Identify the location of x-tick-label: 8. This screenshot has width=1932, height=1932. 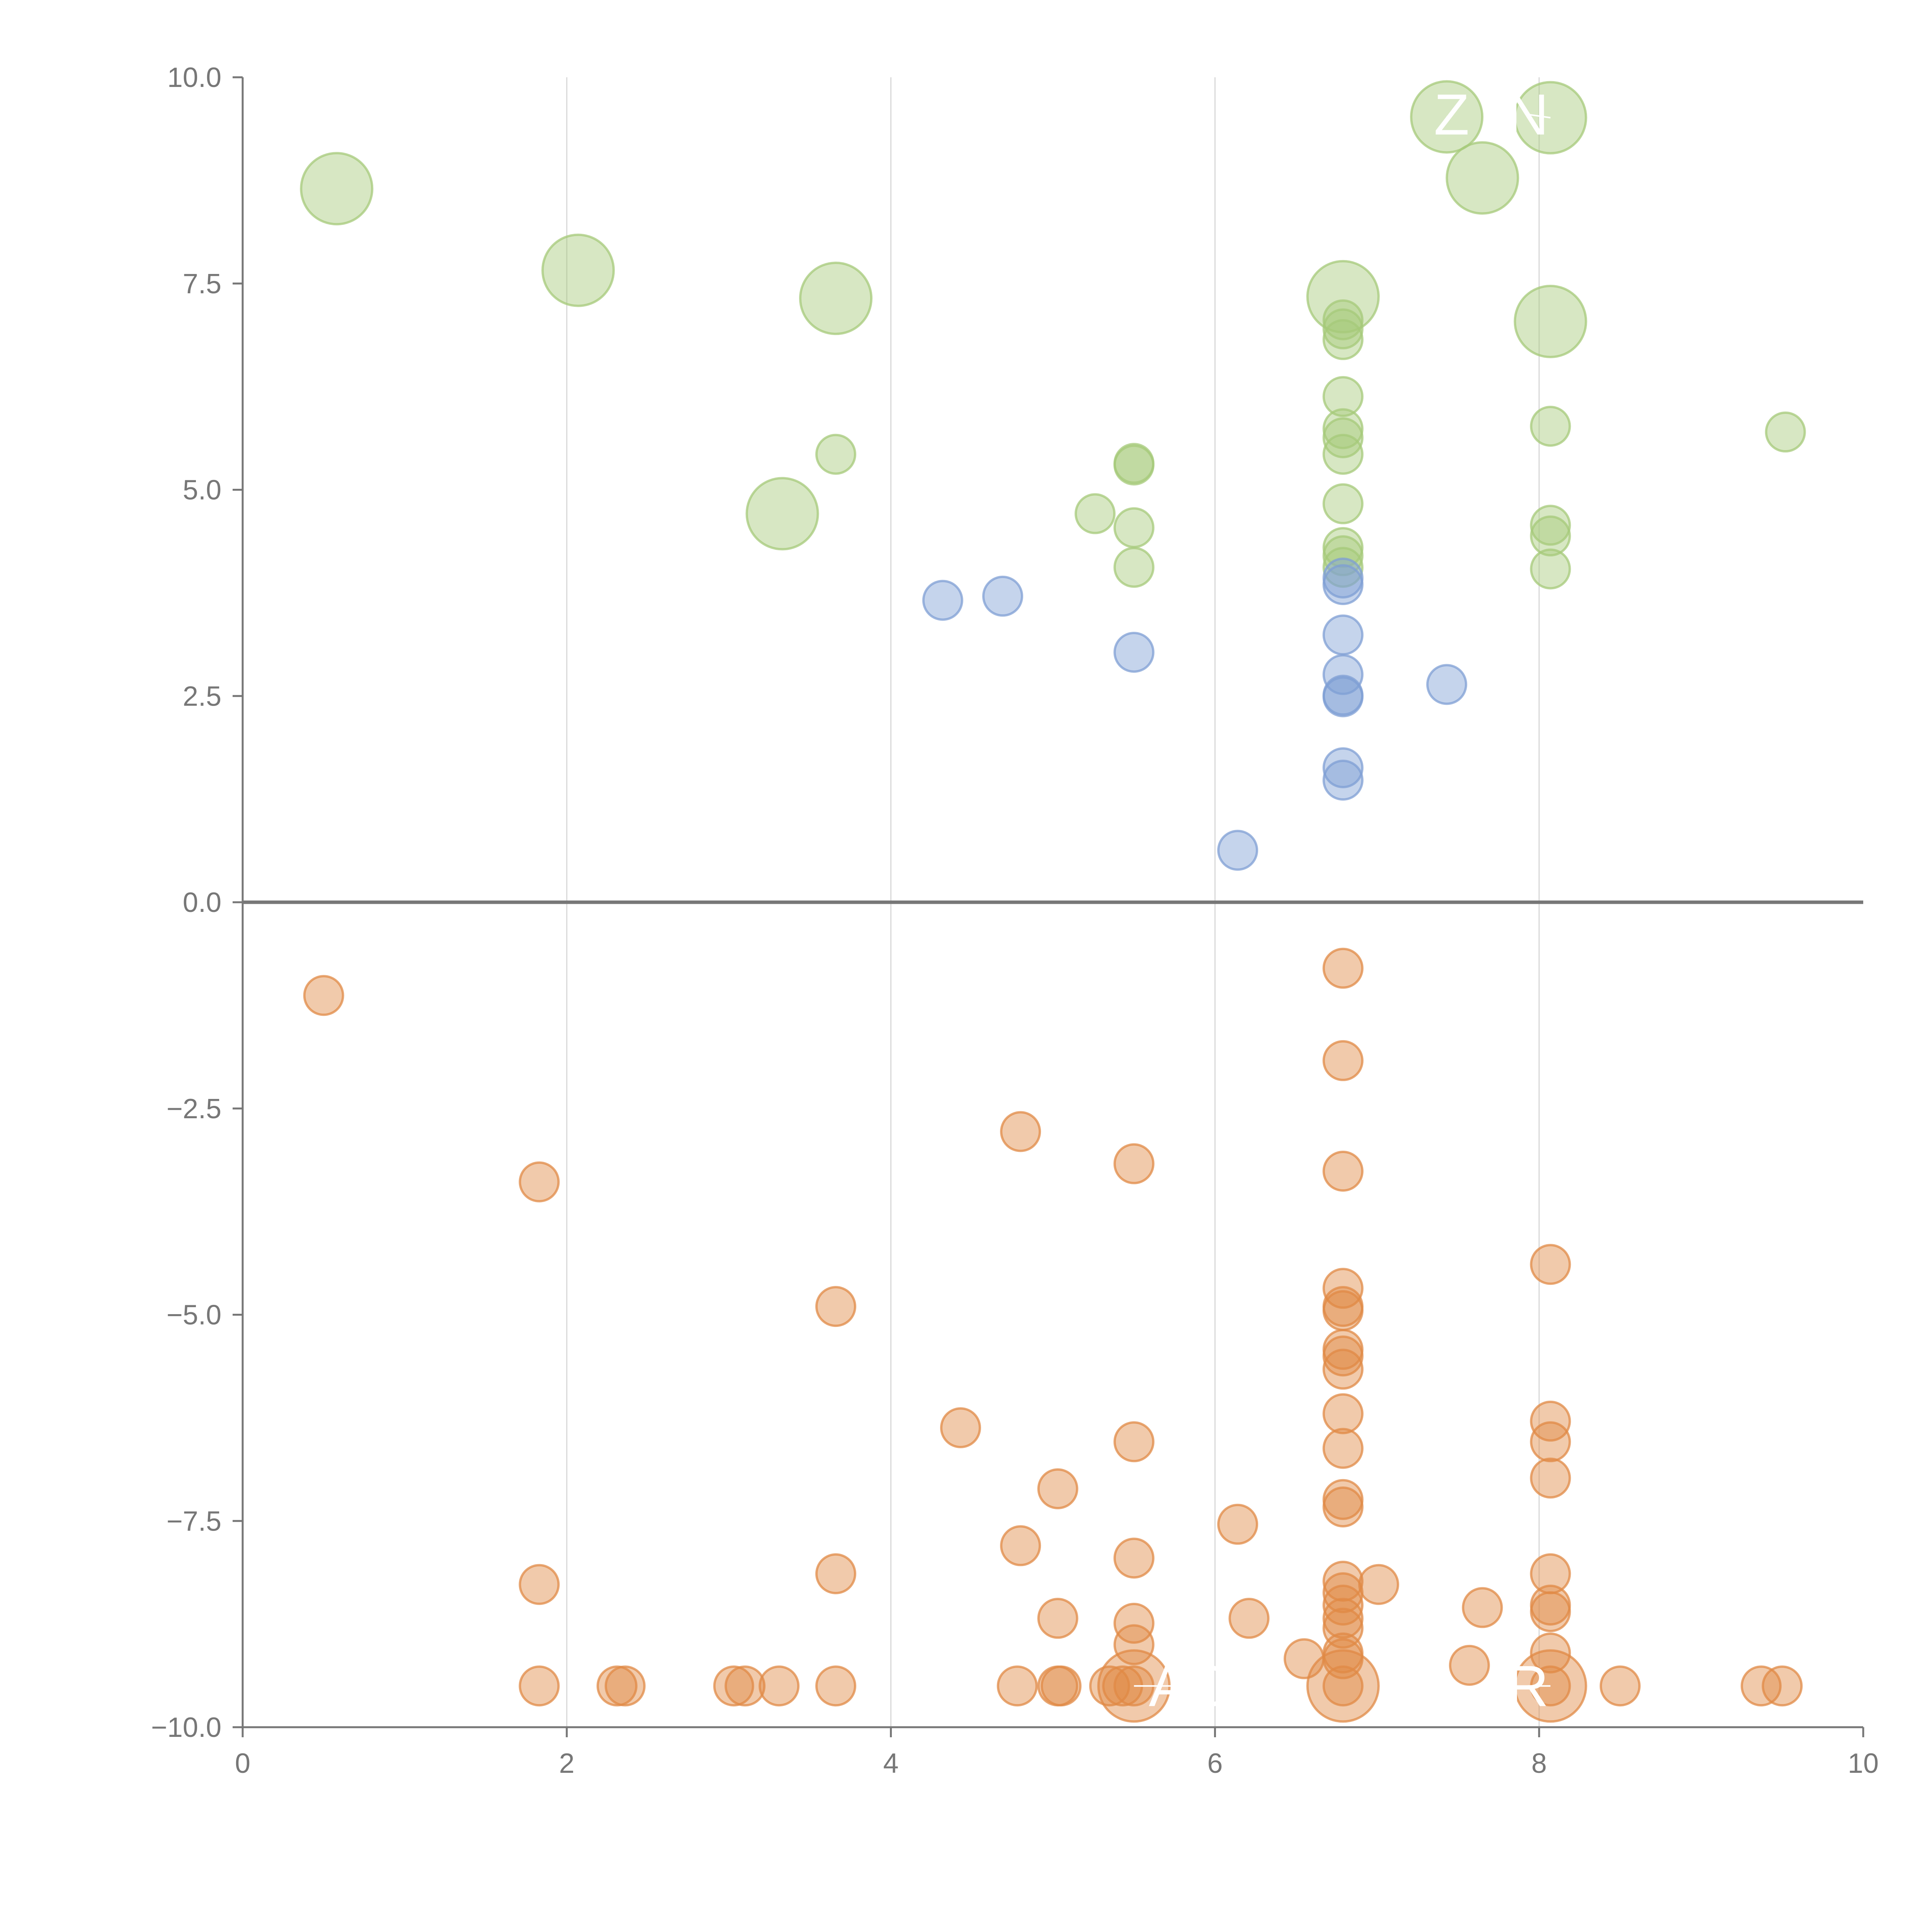
(1539, 1764).